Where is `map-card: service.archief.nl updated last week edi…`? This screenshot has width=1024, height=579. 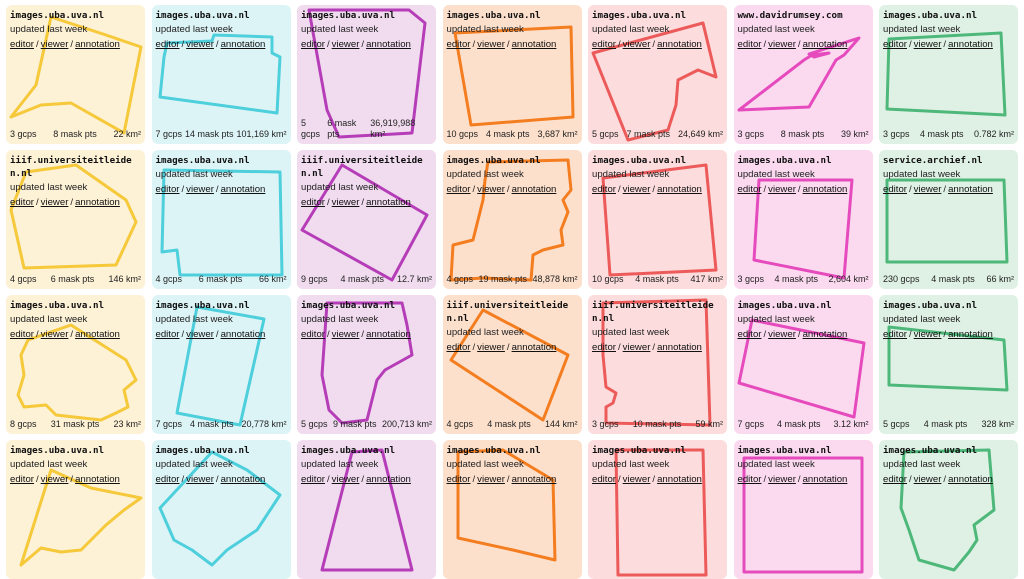 map-card: service.archief.nl updated last week edi… is located at coordinates (948, 219).